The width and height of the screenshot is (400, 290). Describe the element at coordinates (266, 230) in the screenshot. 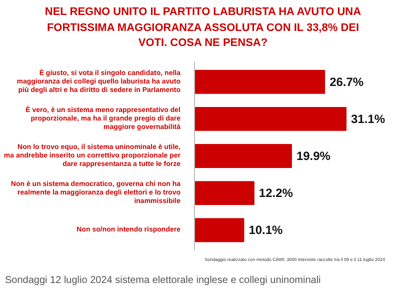

I see `data-label: 10.1%` at that location.